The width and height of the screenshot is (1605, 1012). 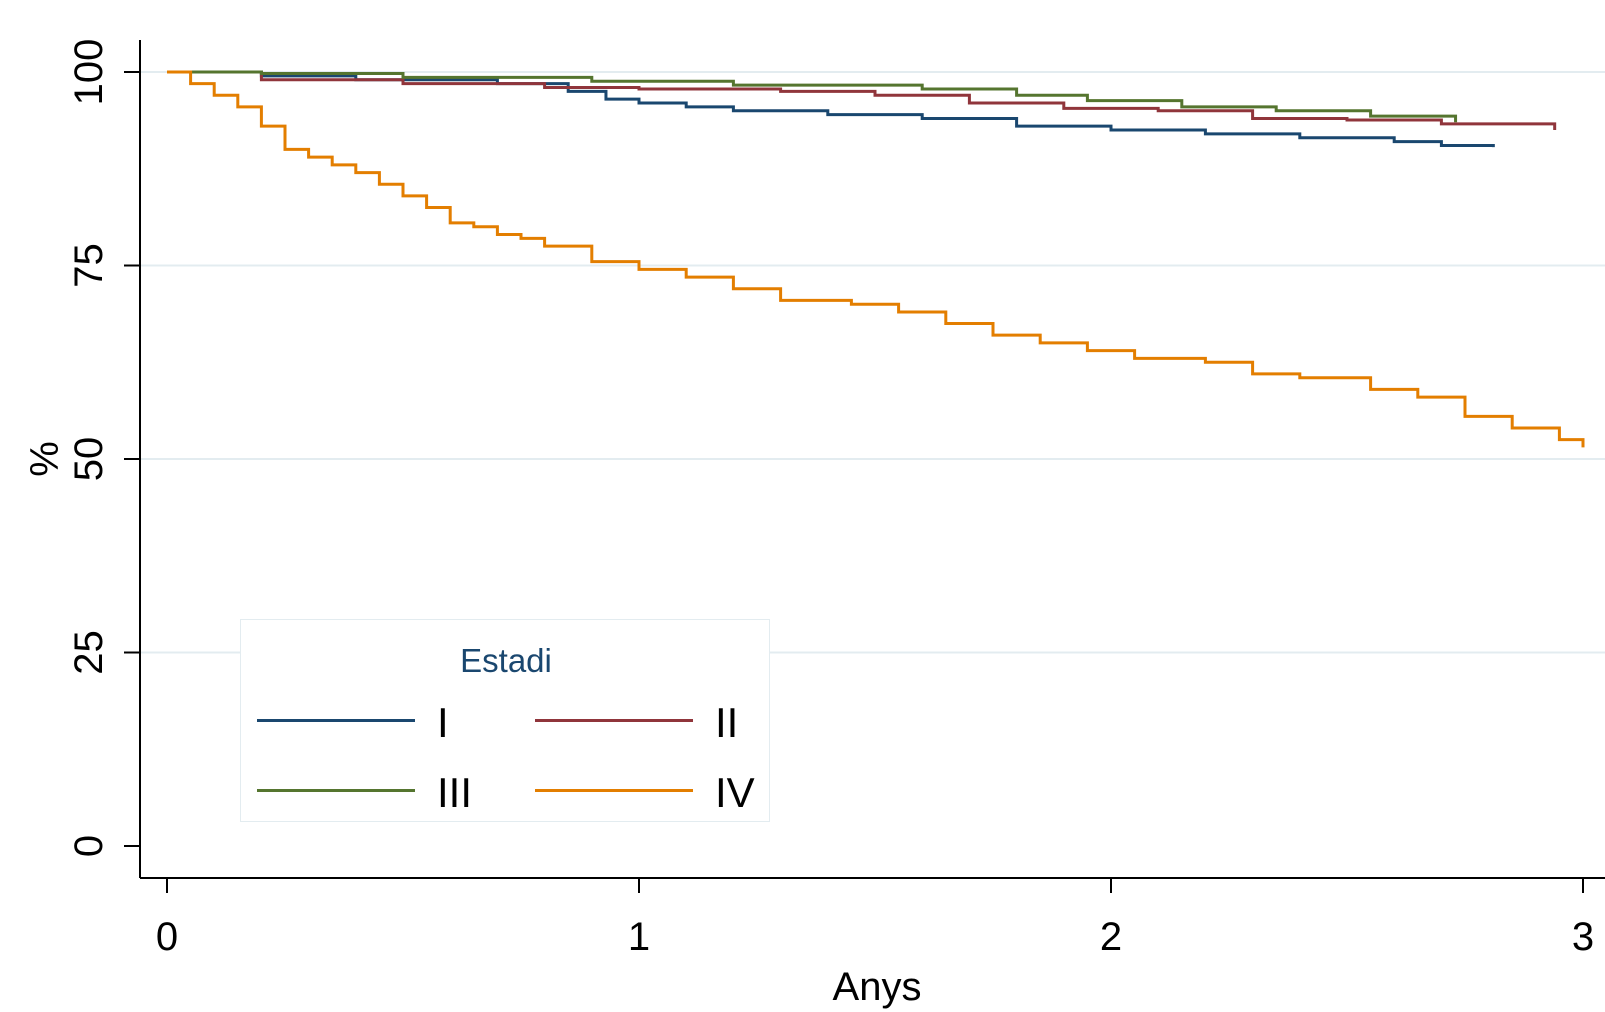 I want to click on legend: Estadi I II III IV, so click(x=505, y=720).